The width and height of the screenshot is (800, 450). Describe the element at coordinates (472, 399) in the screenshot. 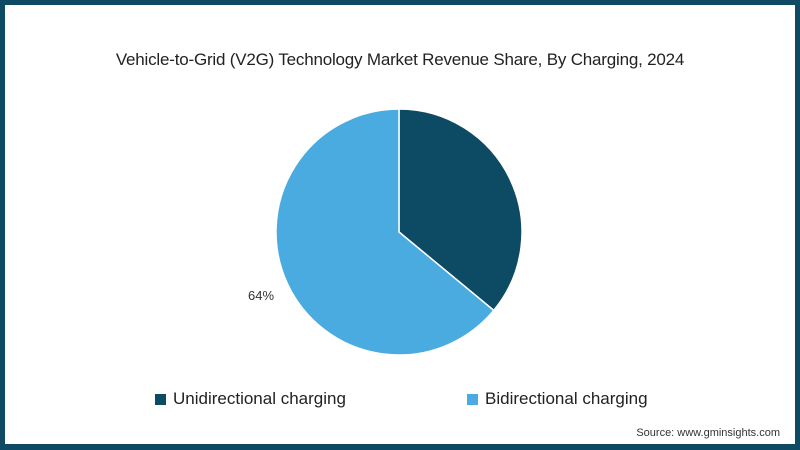

I see `legend-swatch-bidirectional` at that location.